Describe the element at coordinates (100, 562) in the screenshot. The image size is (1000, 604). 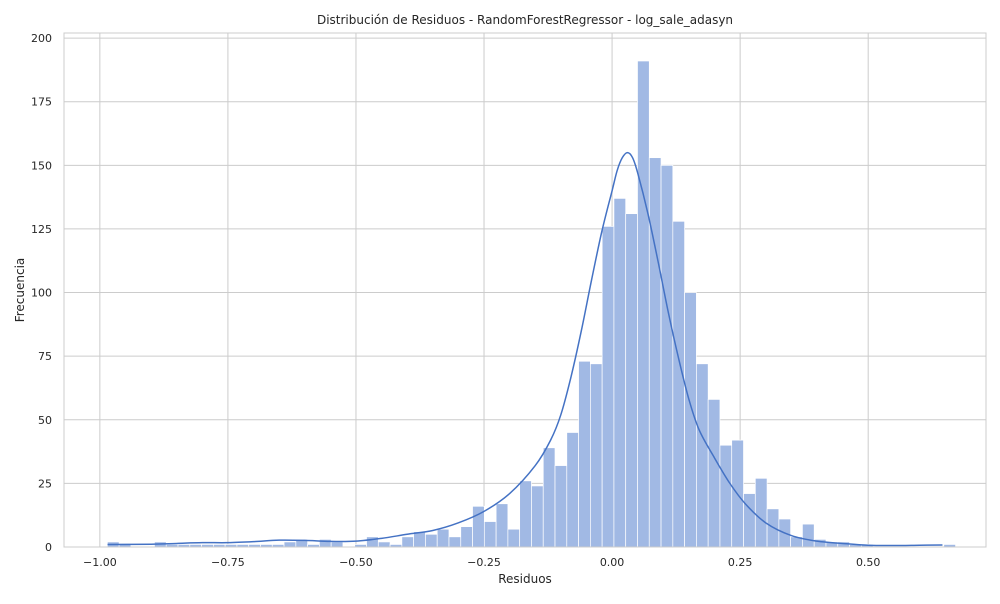
I see `x-tick-label: −1.00` at that location.